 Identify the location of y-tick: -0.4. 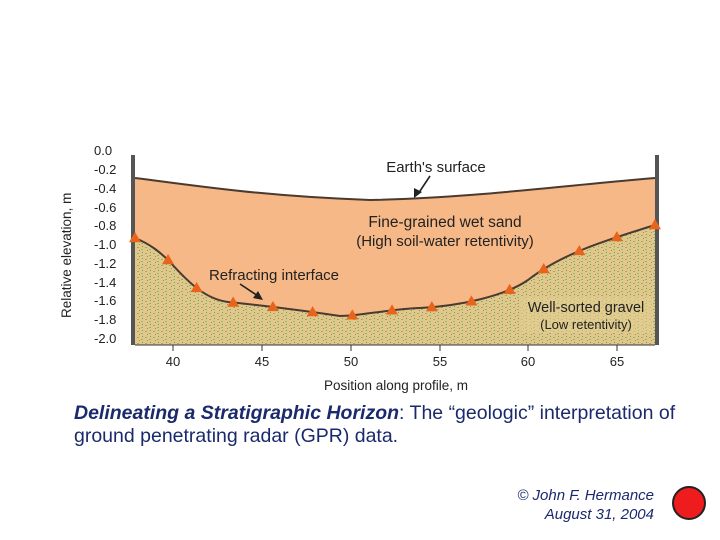
(105, 188).